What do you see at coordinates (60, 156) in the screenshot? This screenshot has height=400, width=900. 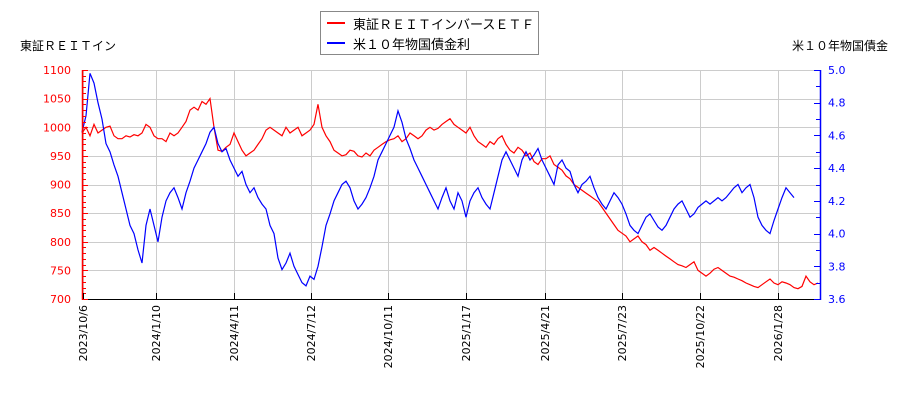 I see `left-tick-label: 950` at bounding box center [60, 156].